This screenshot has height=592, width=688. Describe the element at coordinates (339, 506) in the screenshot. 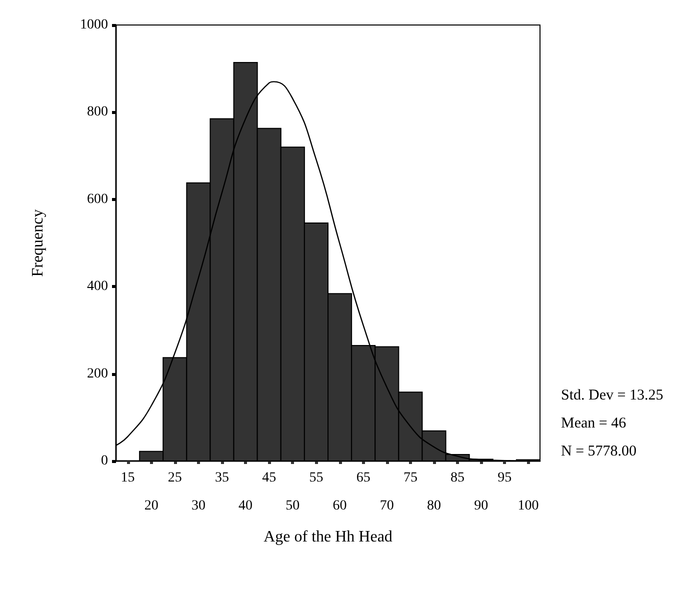

I see `x2-tick-label: 60` at that location.